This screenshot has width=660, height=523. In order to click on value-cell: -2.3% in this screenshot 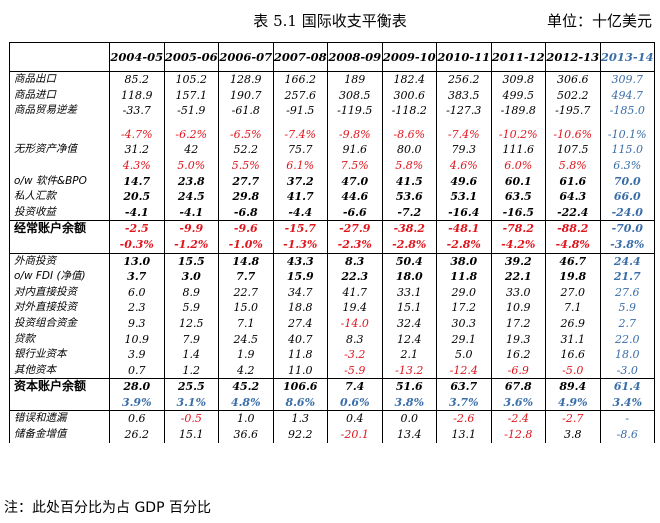, I will do `click(354, 245)`.